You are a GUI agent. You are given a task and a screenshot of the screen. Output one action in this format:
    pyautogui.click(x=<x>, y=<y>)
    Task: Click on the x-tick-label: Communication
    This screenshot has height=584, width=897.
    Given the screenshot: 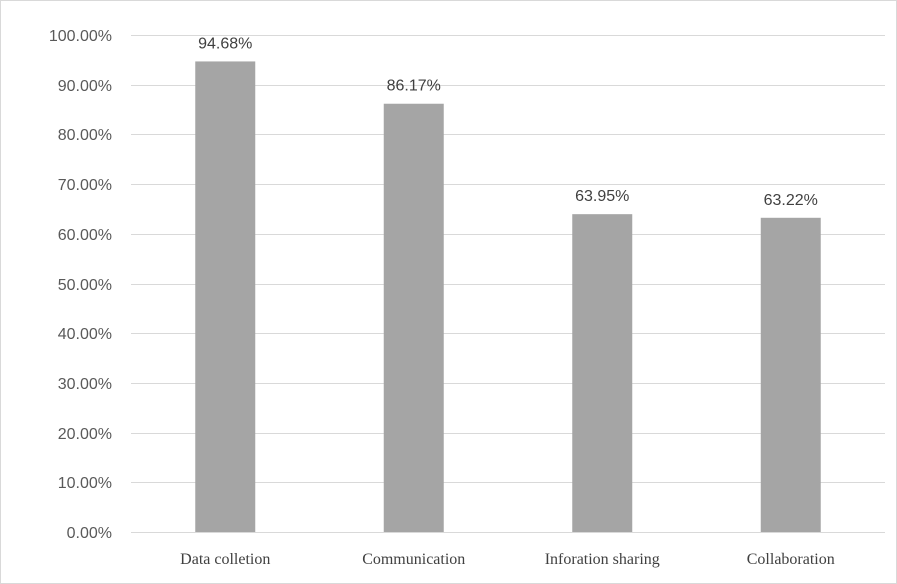 What is the action you would take?
    pyautogui.click(x=413, y=559)
    